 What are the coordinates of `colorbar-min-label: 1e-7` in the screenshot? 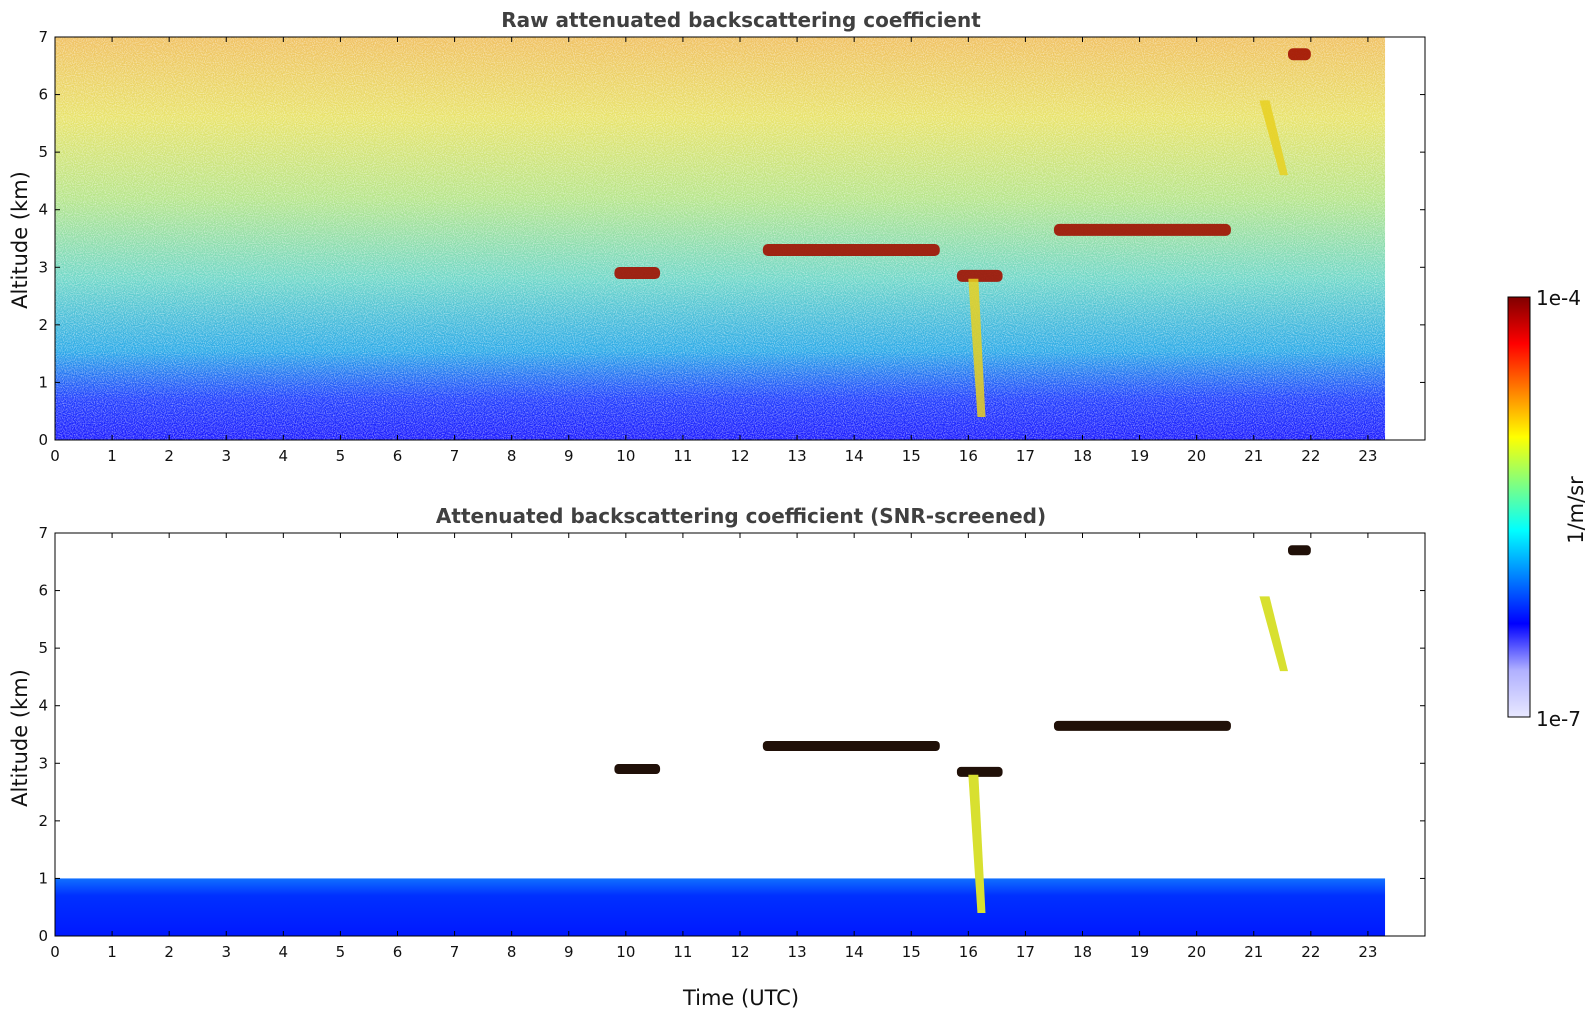 It's located at (1558, 719).